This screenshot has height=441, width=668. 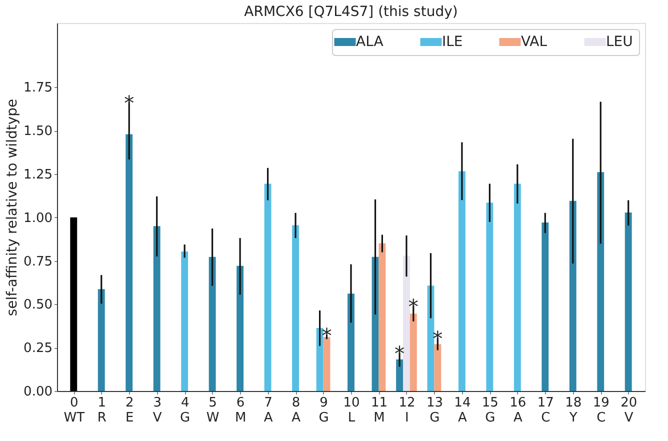 I want to click on chart-title: ARMCX6 [Q7L4S7] (this study), so click(x=351, y=12).